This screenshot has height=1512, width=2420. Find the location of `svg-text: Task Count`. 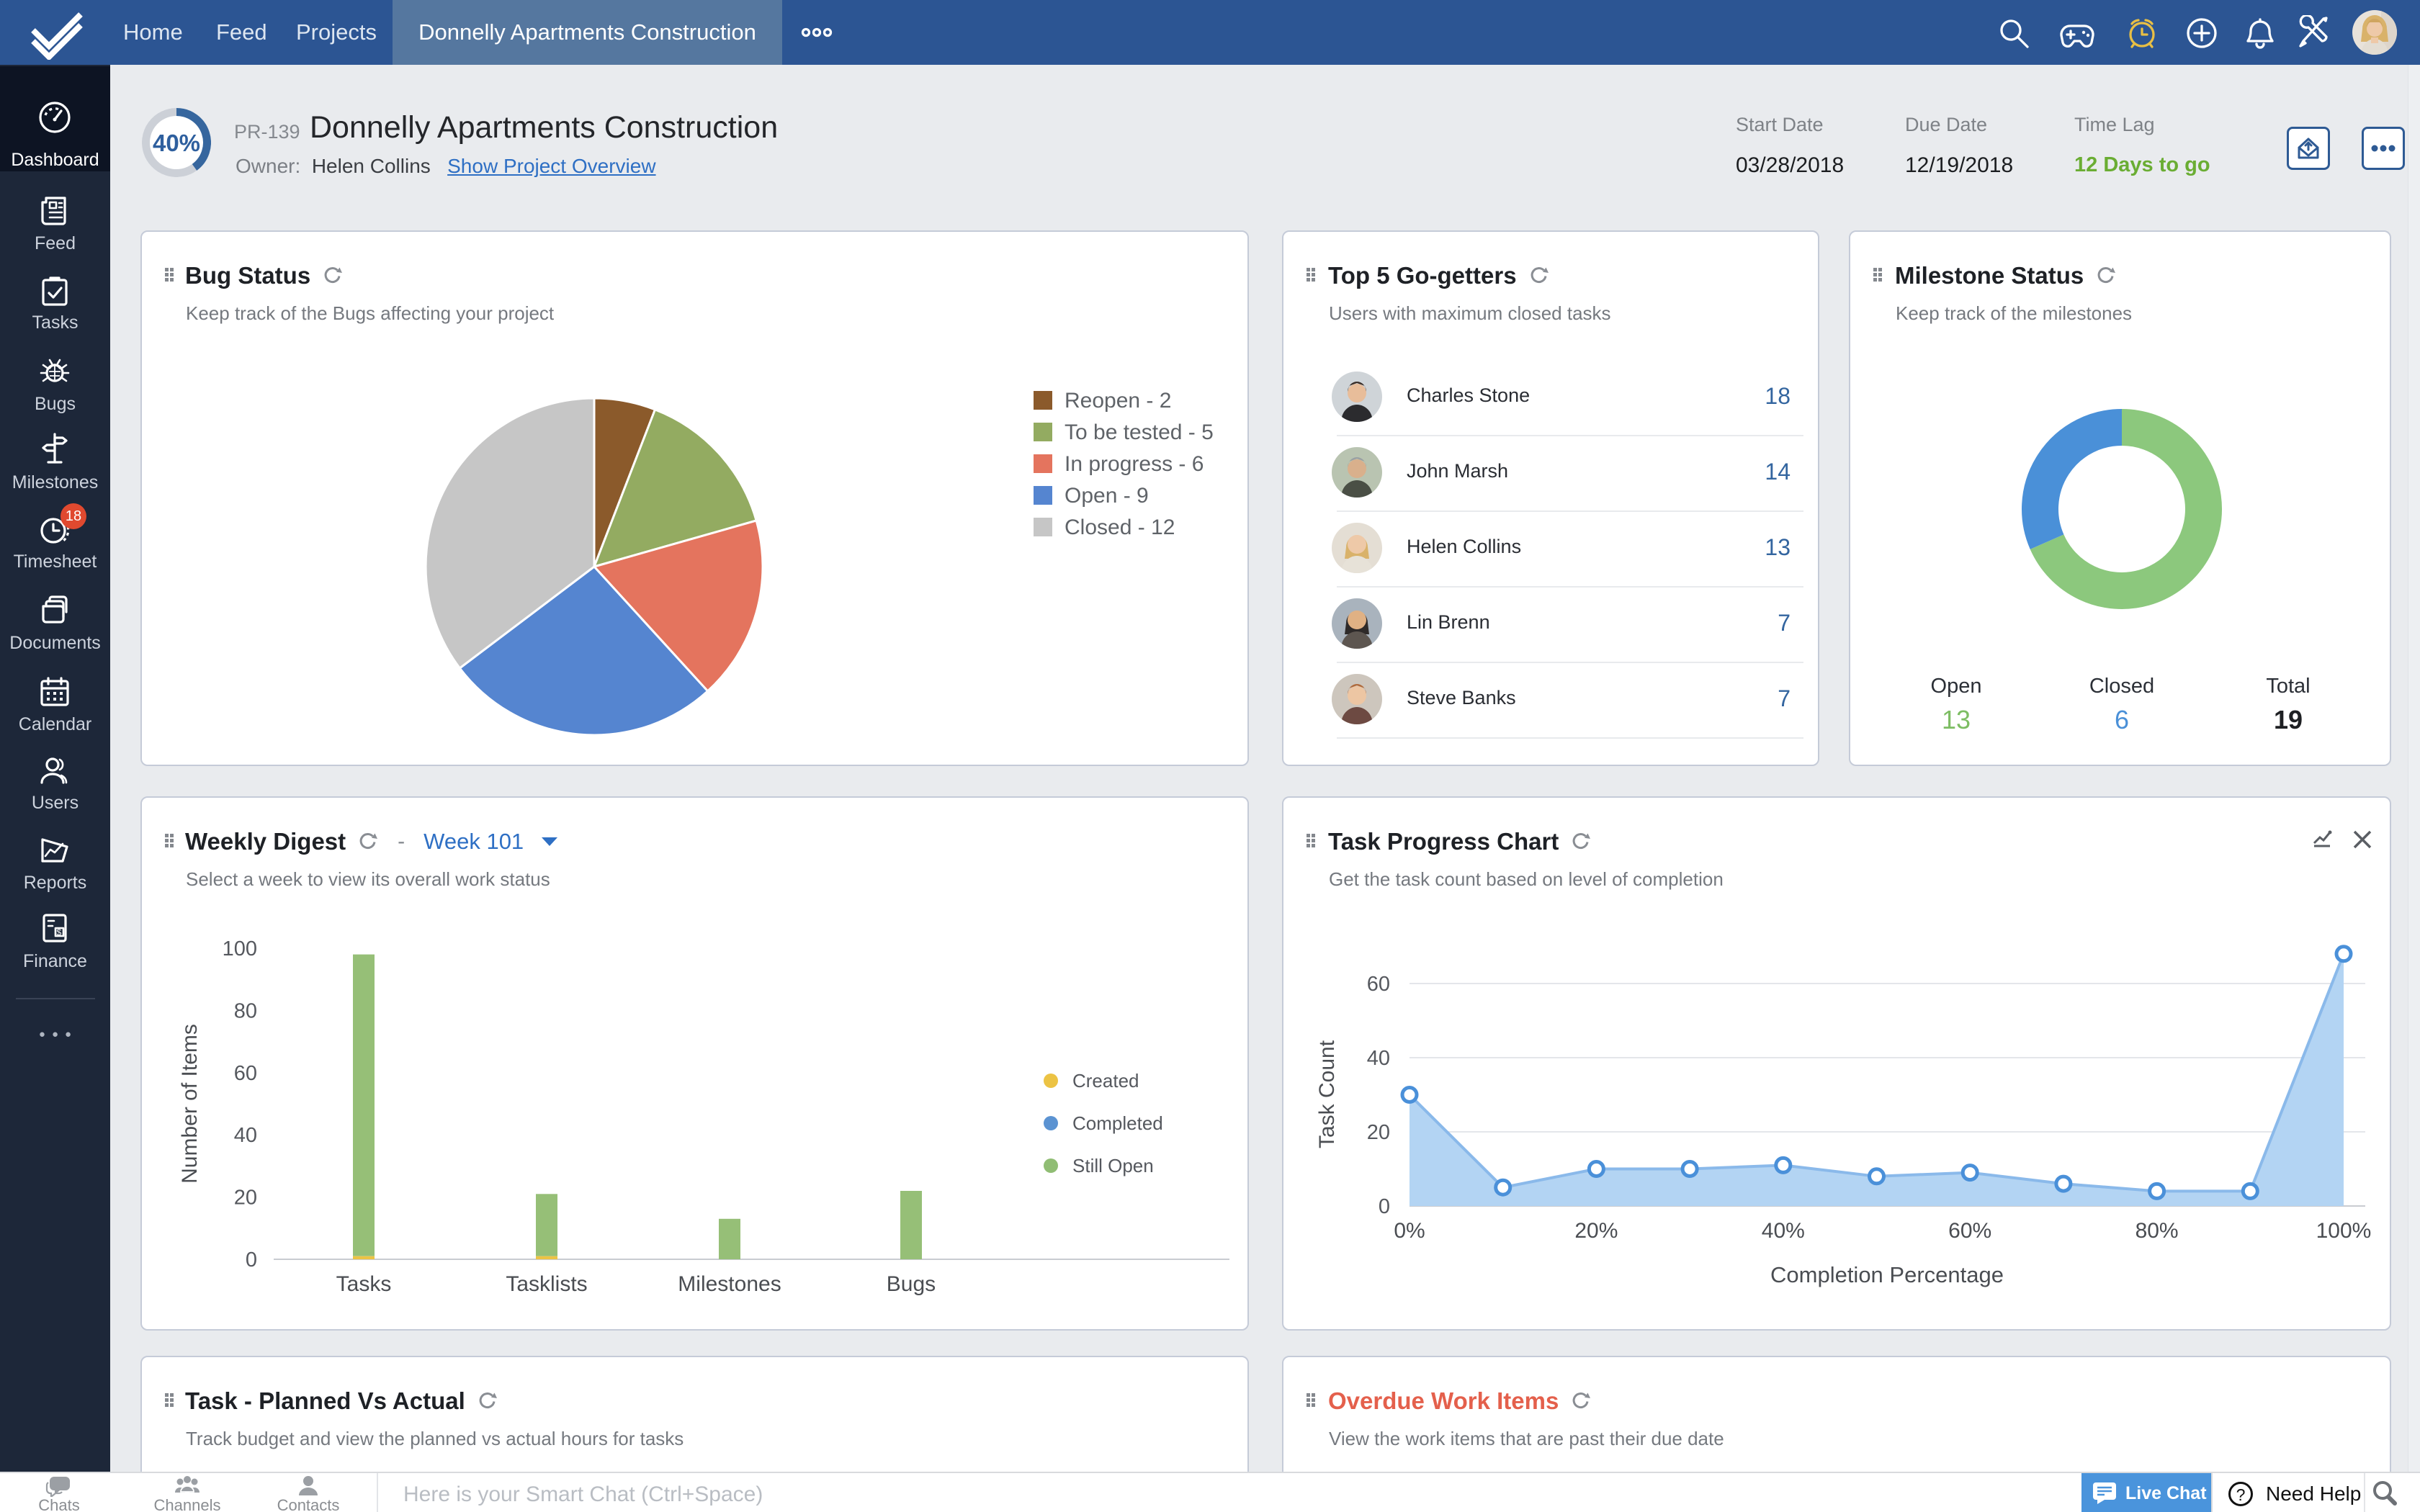

svg-text: Task Count is located at coordinates (1327, 1094).